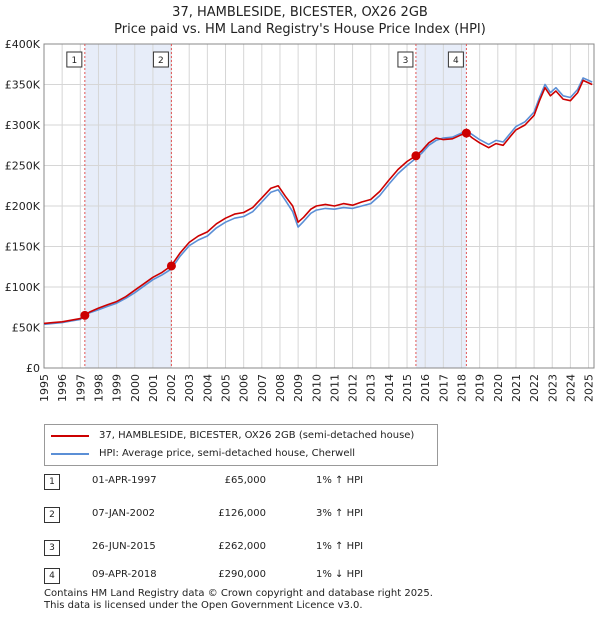  I want to click on sale-marker-label: 2, so click(161, 61).